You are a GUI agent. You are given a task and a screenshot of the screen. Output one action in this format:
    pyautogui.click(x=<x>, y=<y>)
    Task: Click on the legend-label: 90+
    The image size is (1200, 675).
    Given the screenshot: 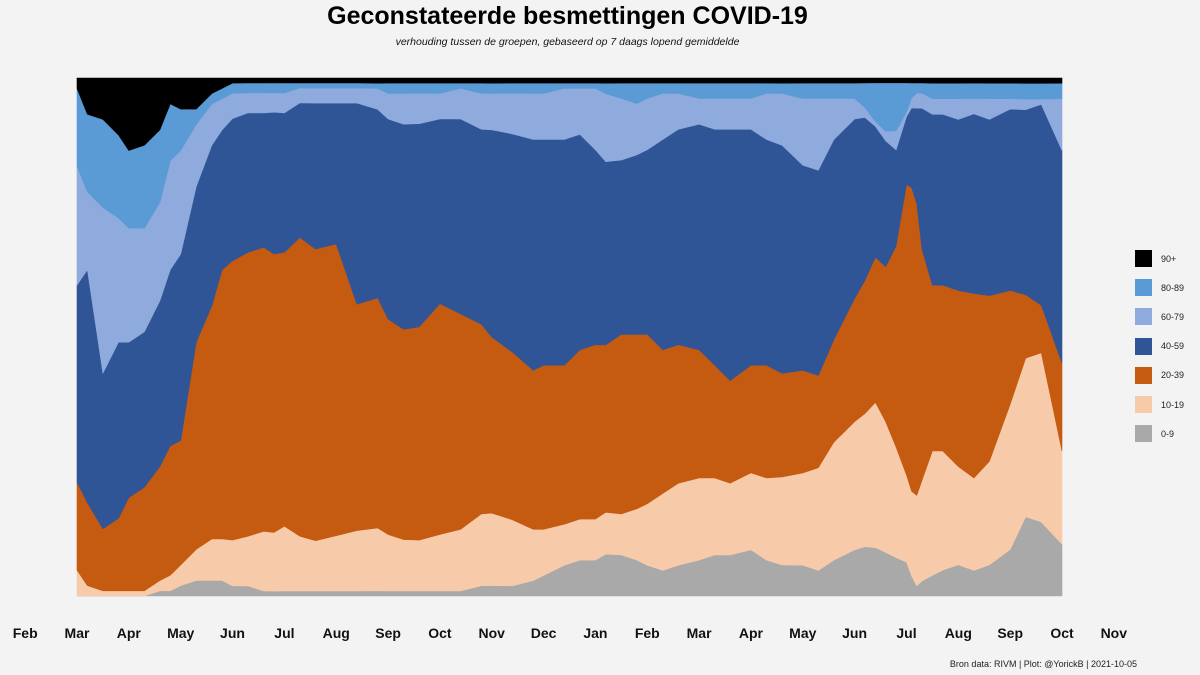 What is the action you would take?
    pyautogui.click(x=1169, y=258)
    